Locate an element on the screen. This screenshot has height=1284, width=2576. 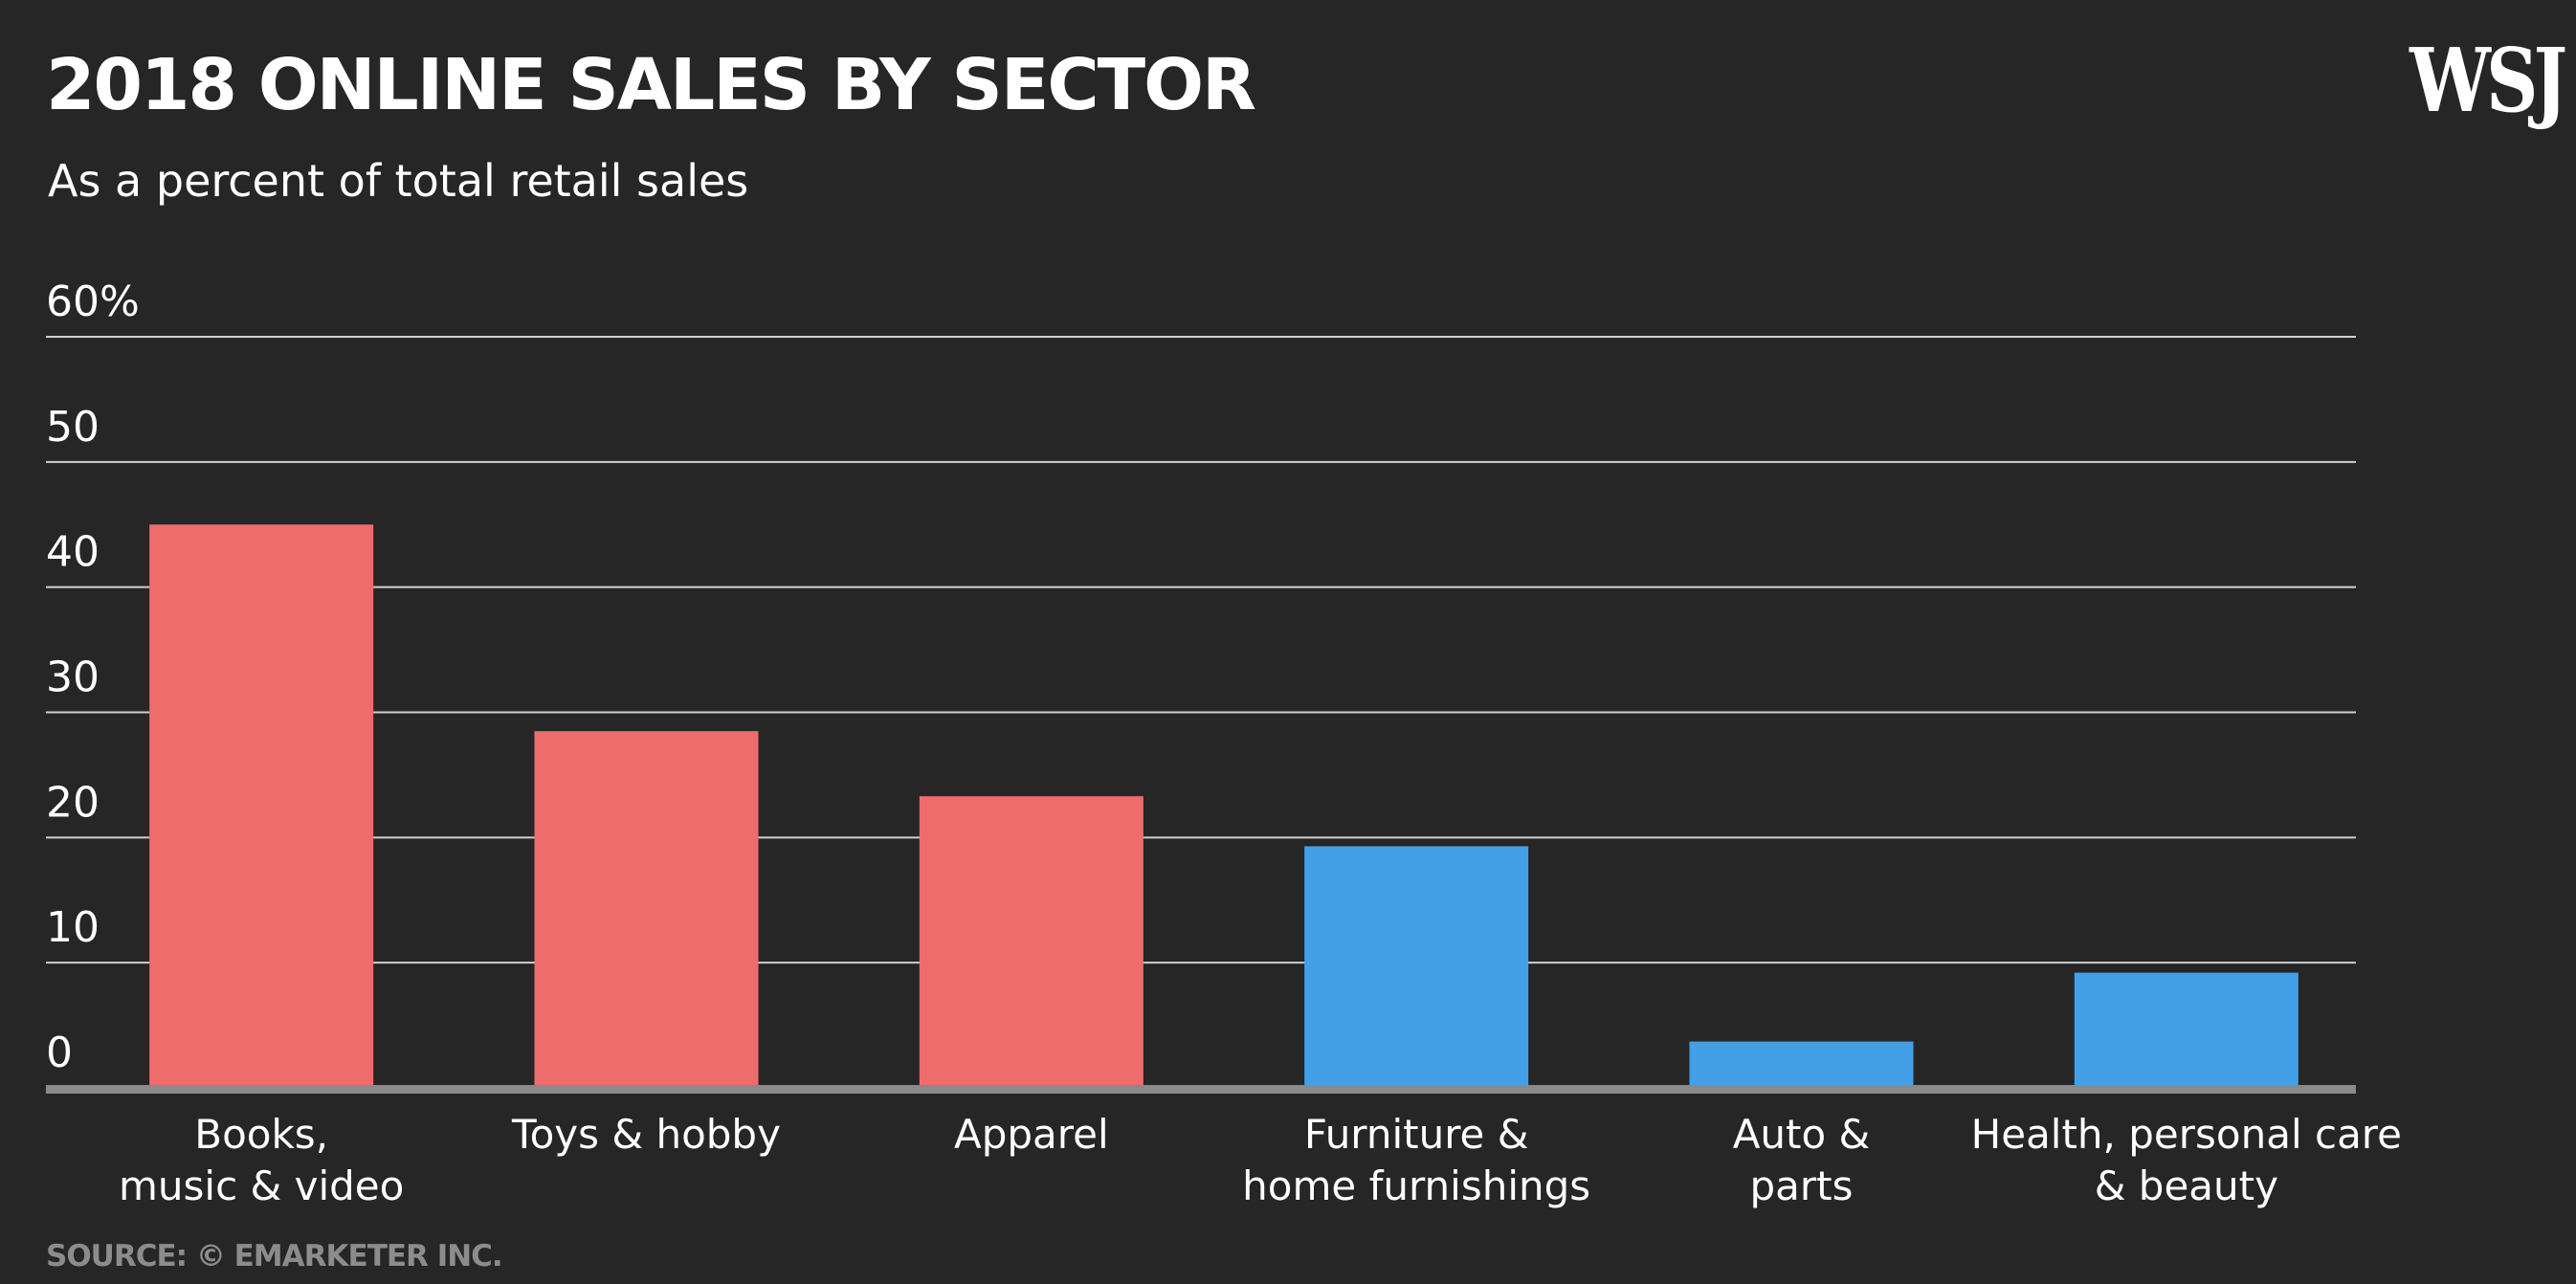
x-category-label-5-0: Health, personal care is located at coordinates (2186, 1134).